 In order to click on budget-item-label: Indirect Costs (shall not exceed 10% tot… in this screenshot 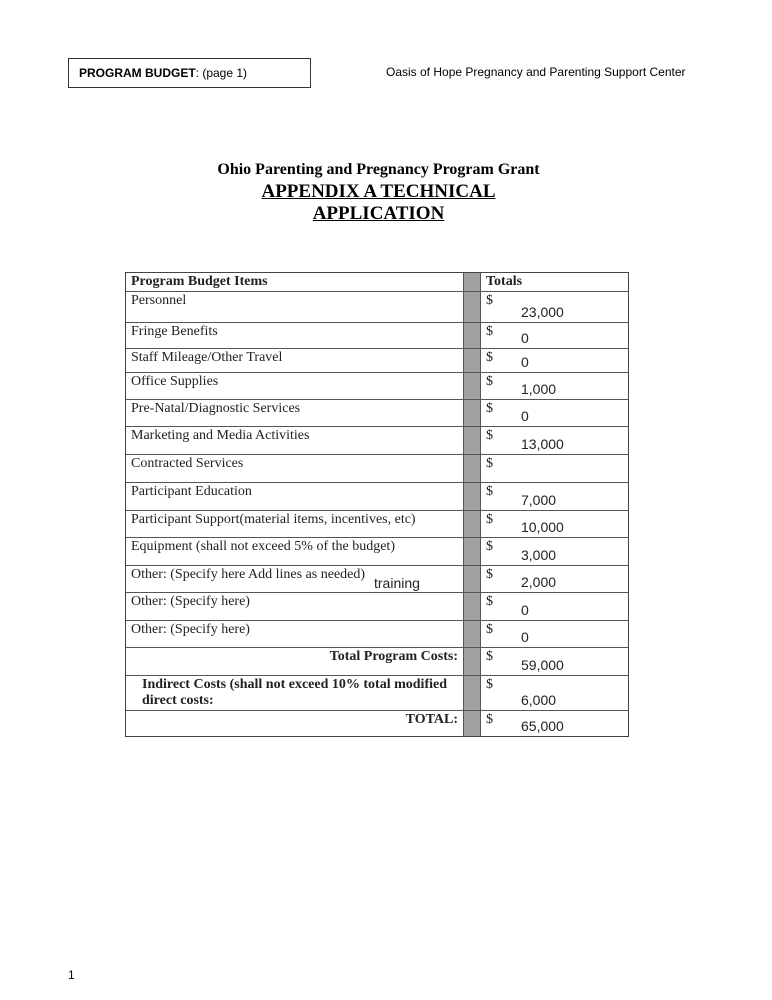, I will do `click(294, 692)`.